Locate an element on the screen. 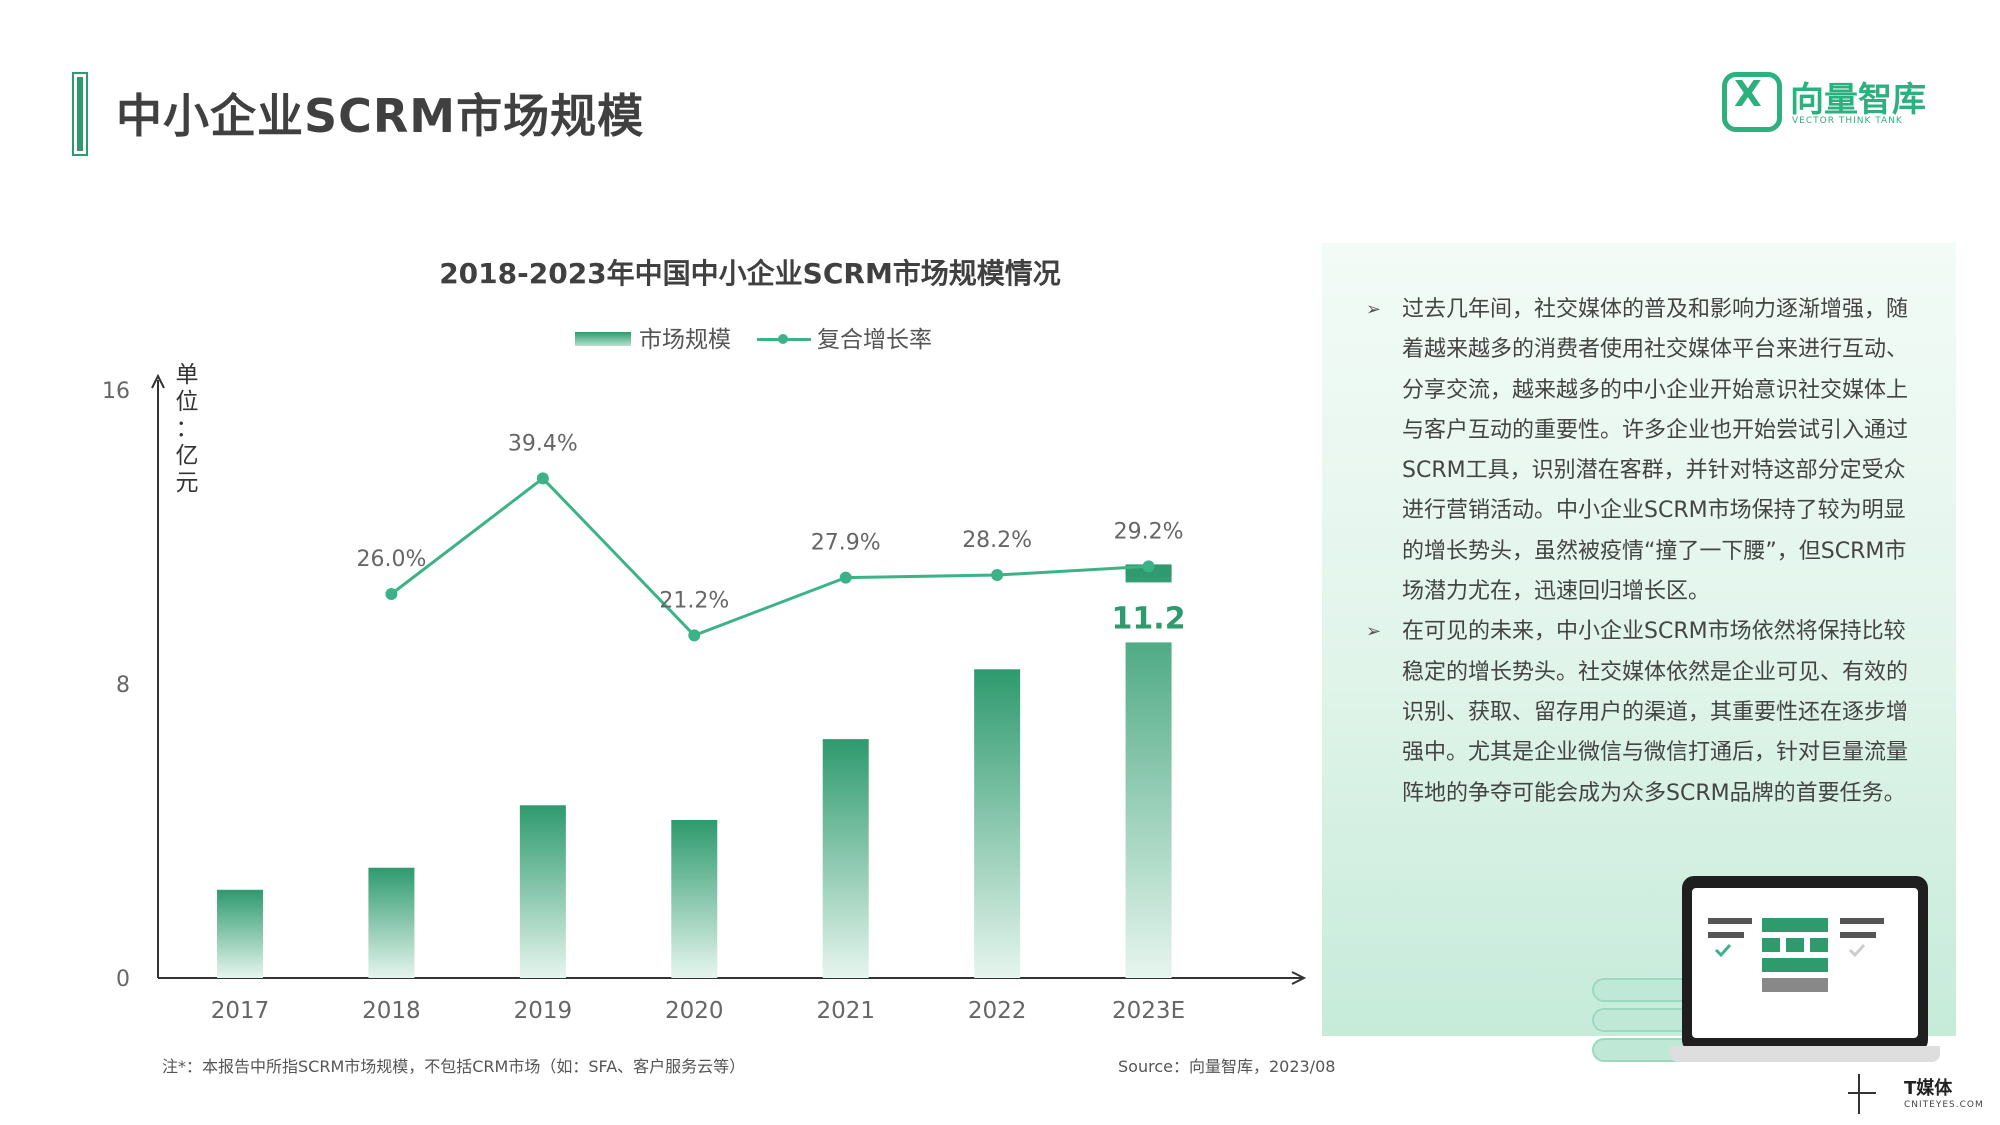 Image resolution: width=2000 pixels, height=1125 pixels. growth-rate-label: 39.4% is located at coordinates (543, 443).